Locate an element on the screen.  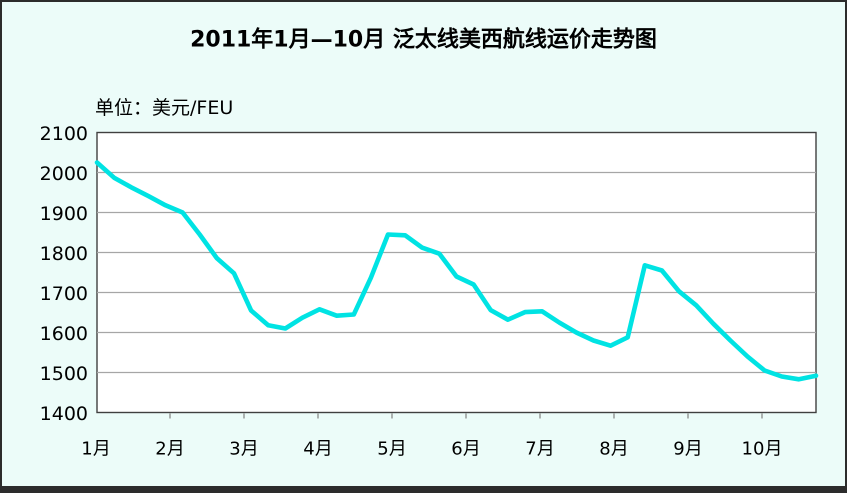
y-axis-label: 2100 is located at coordinates (64, 134).